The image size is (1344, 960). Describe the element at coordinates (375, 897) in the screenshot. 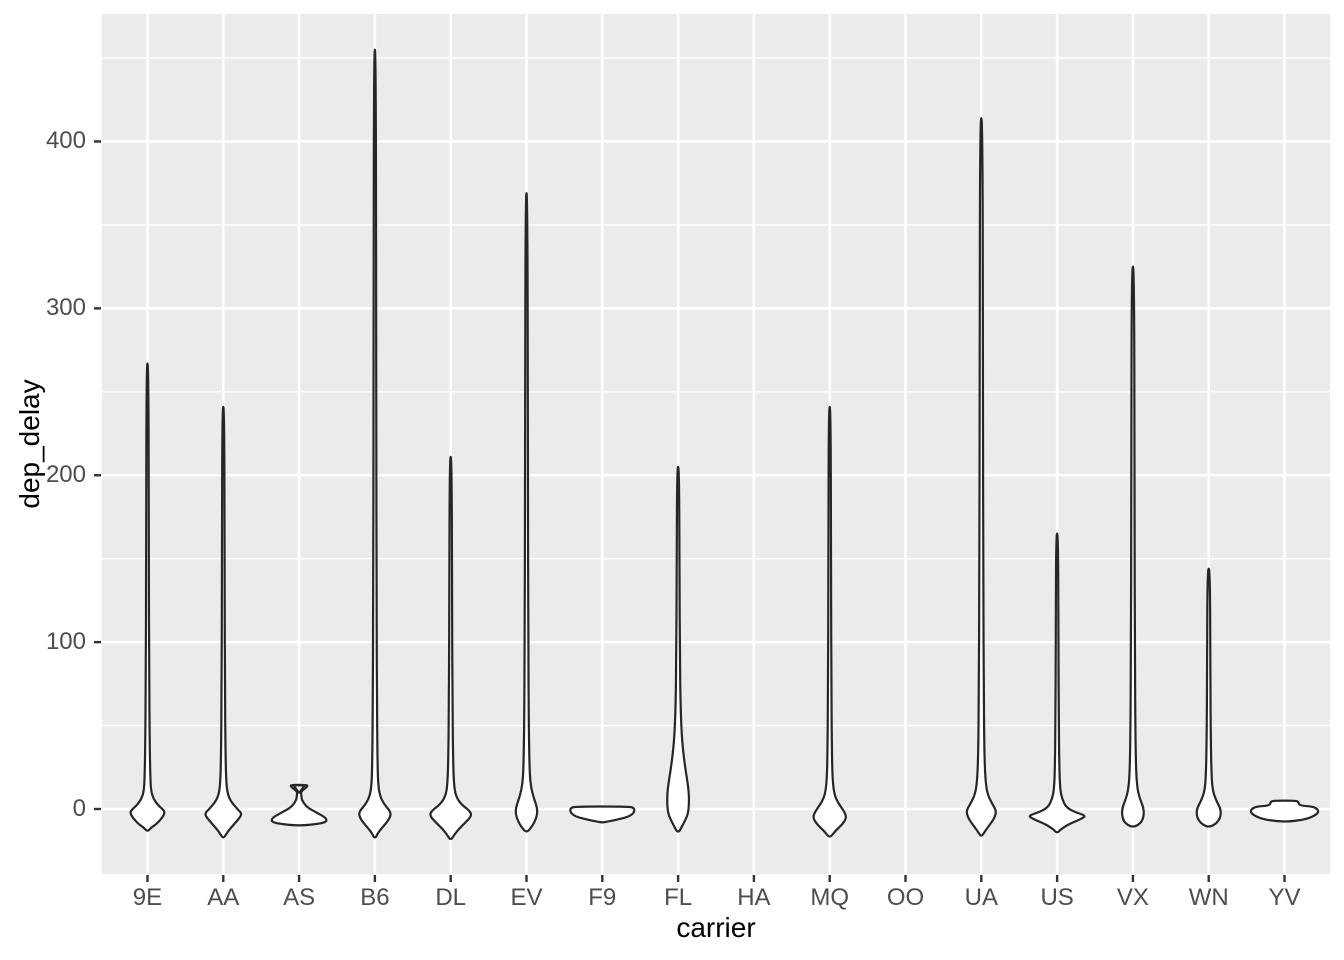

I see `x-tick-label-B6: B6` at that location.